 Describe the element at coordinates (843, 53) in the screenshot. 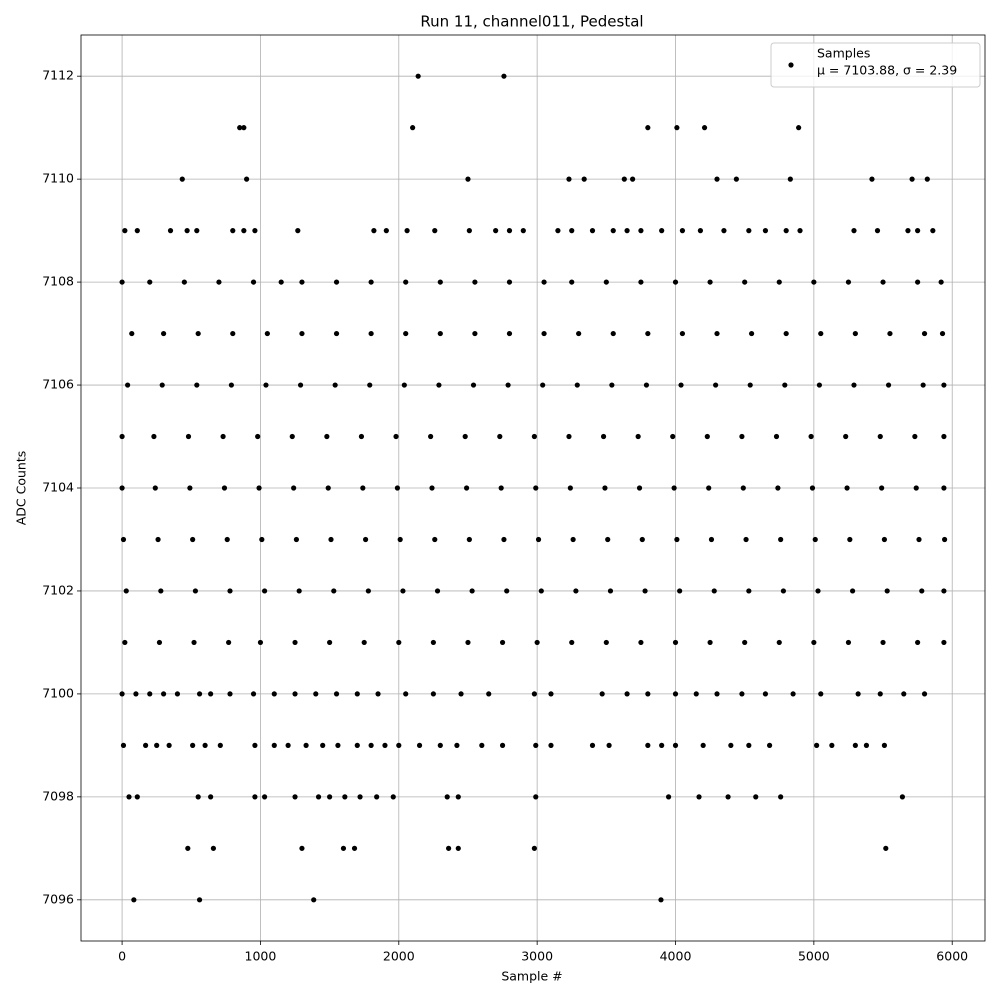

I see `legend-label: Samples` at that location.